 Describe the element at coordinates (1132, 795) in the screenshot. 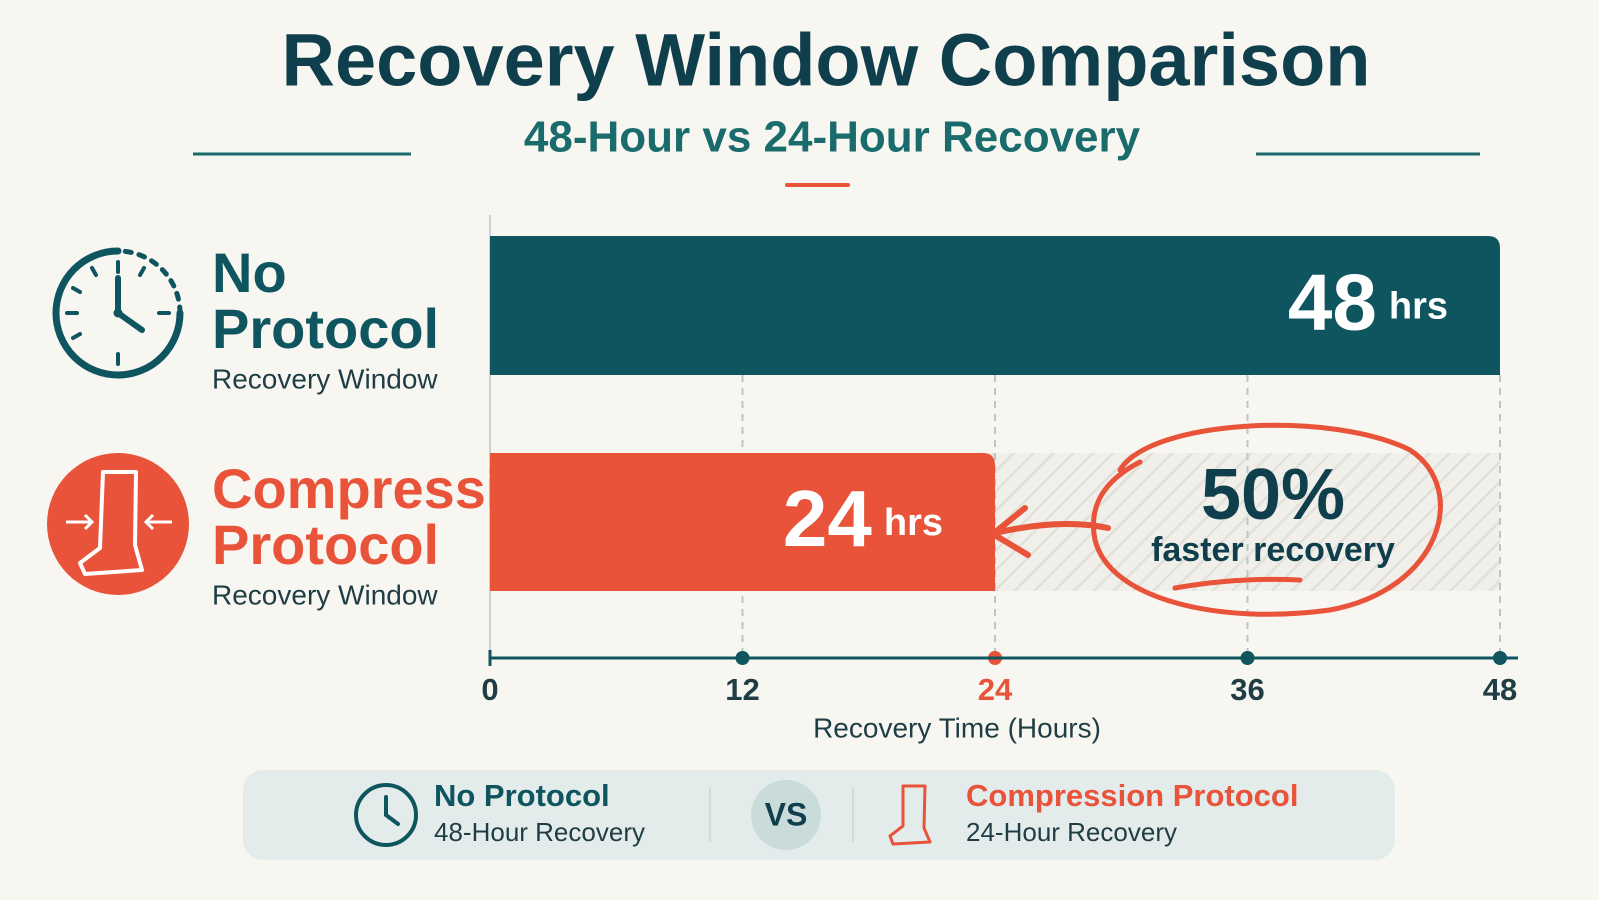

I see `comparison-title: Compression Protocol` at that location.